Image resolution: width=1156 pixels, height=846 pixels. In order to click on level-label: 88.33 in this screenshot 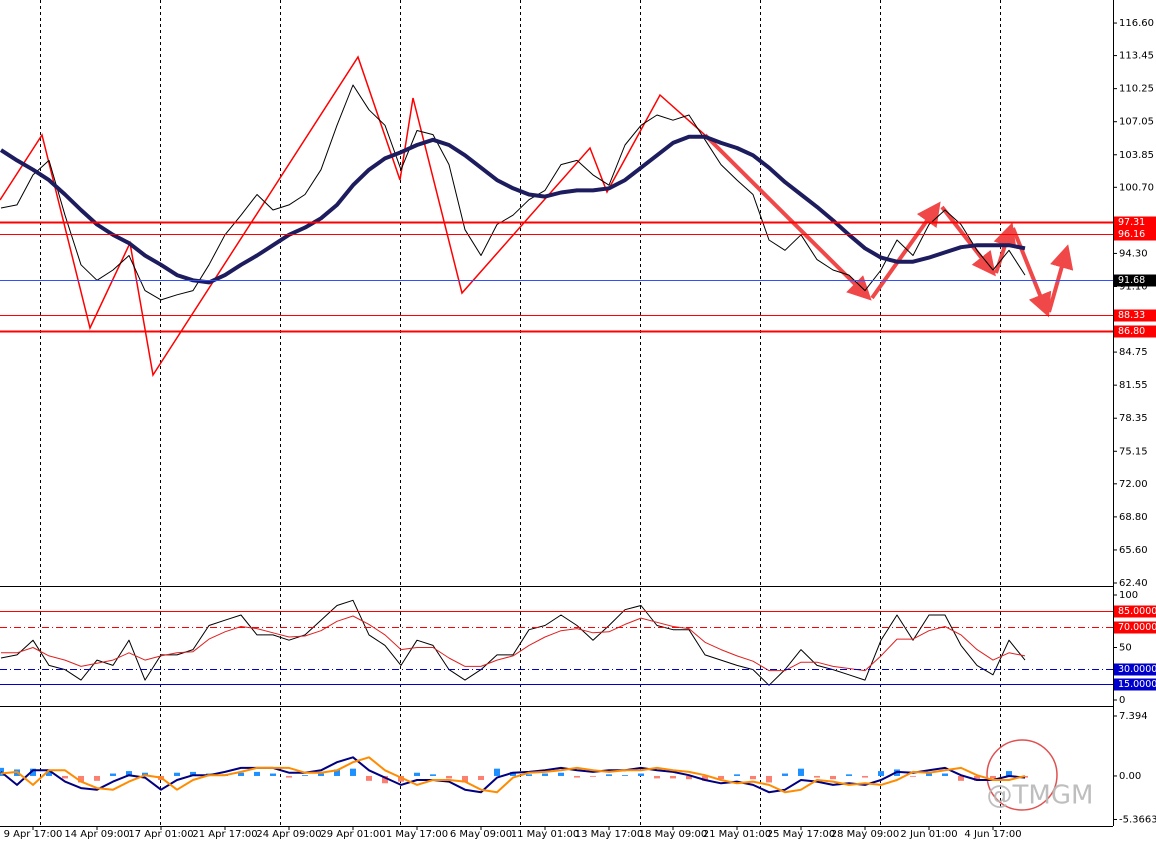, I will do `click(1131, 315)`.